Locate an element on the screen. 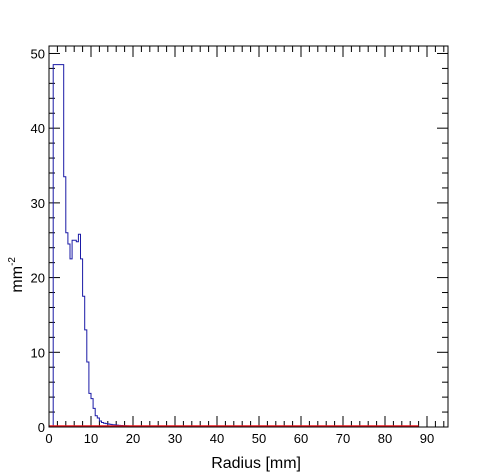 The image size is (498, 475). y-tick-labels: 0 10 20 30 40 50 is located at coordinates (38, 240).